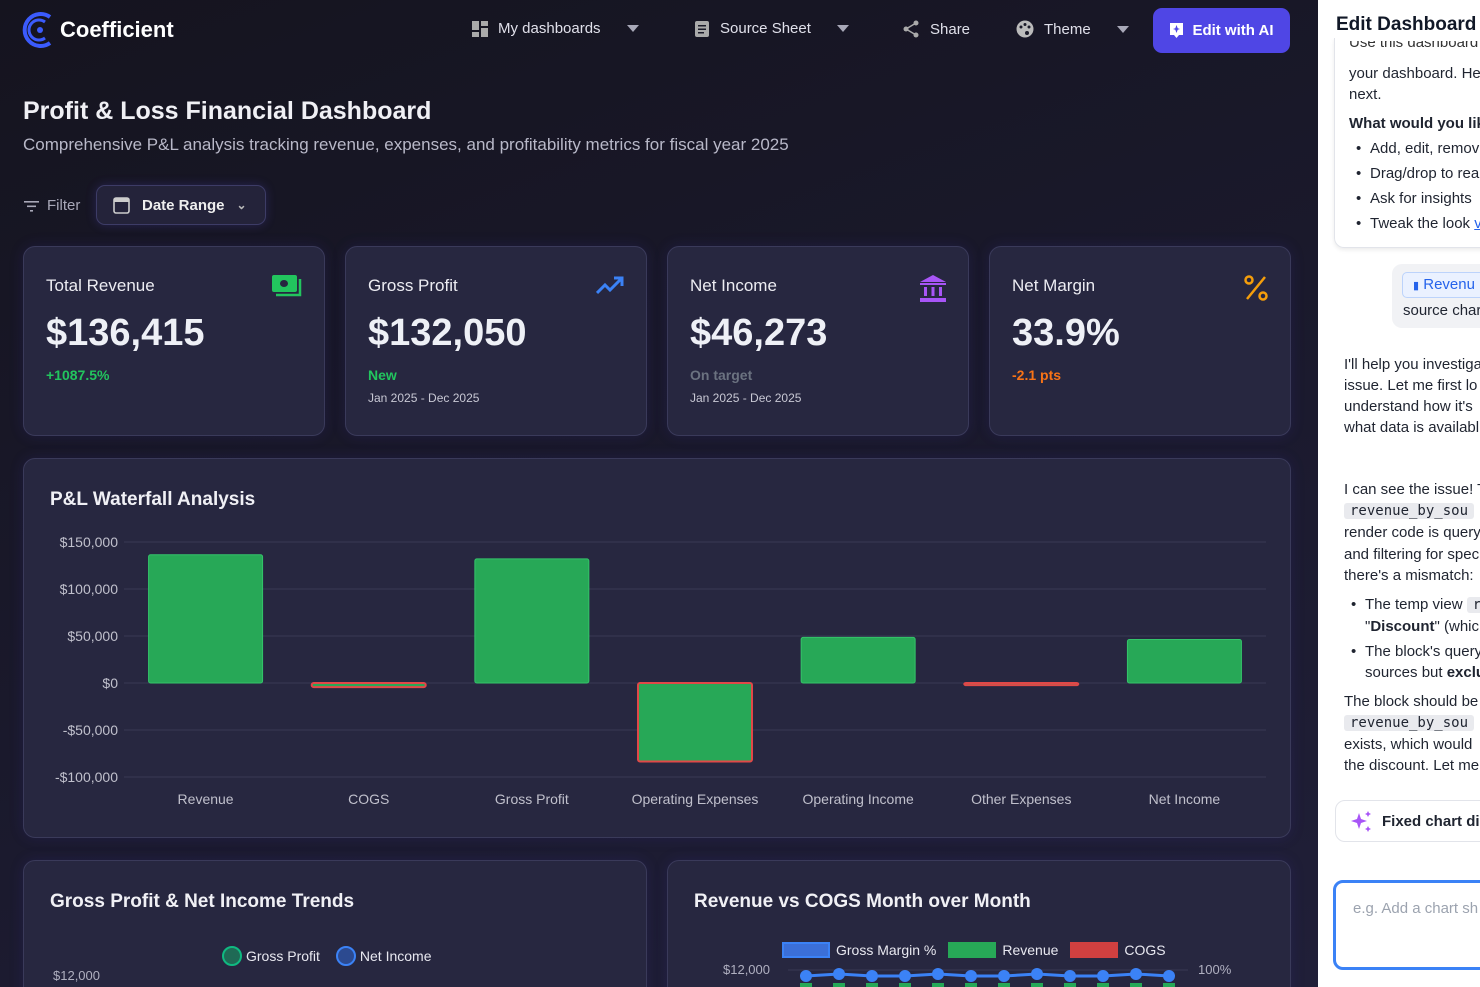 The width and height of the screenshot is (1480, 987). I want to click on kpi-change: On target, so click(721, 375).